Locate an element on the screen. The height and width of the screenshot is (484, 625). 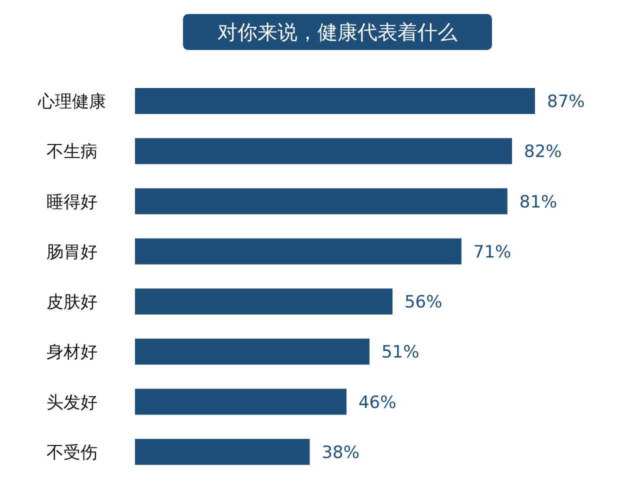
data-label: 71% is located at coordinates (492, 252).